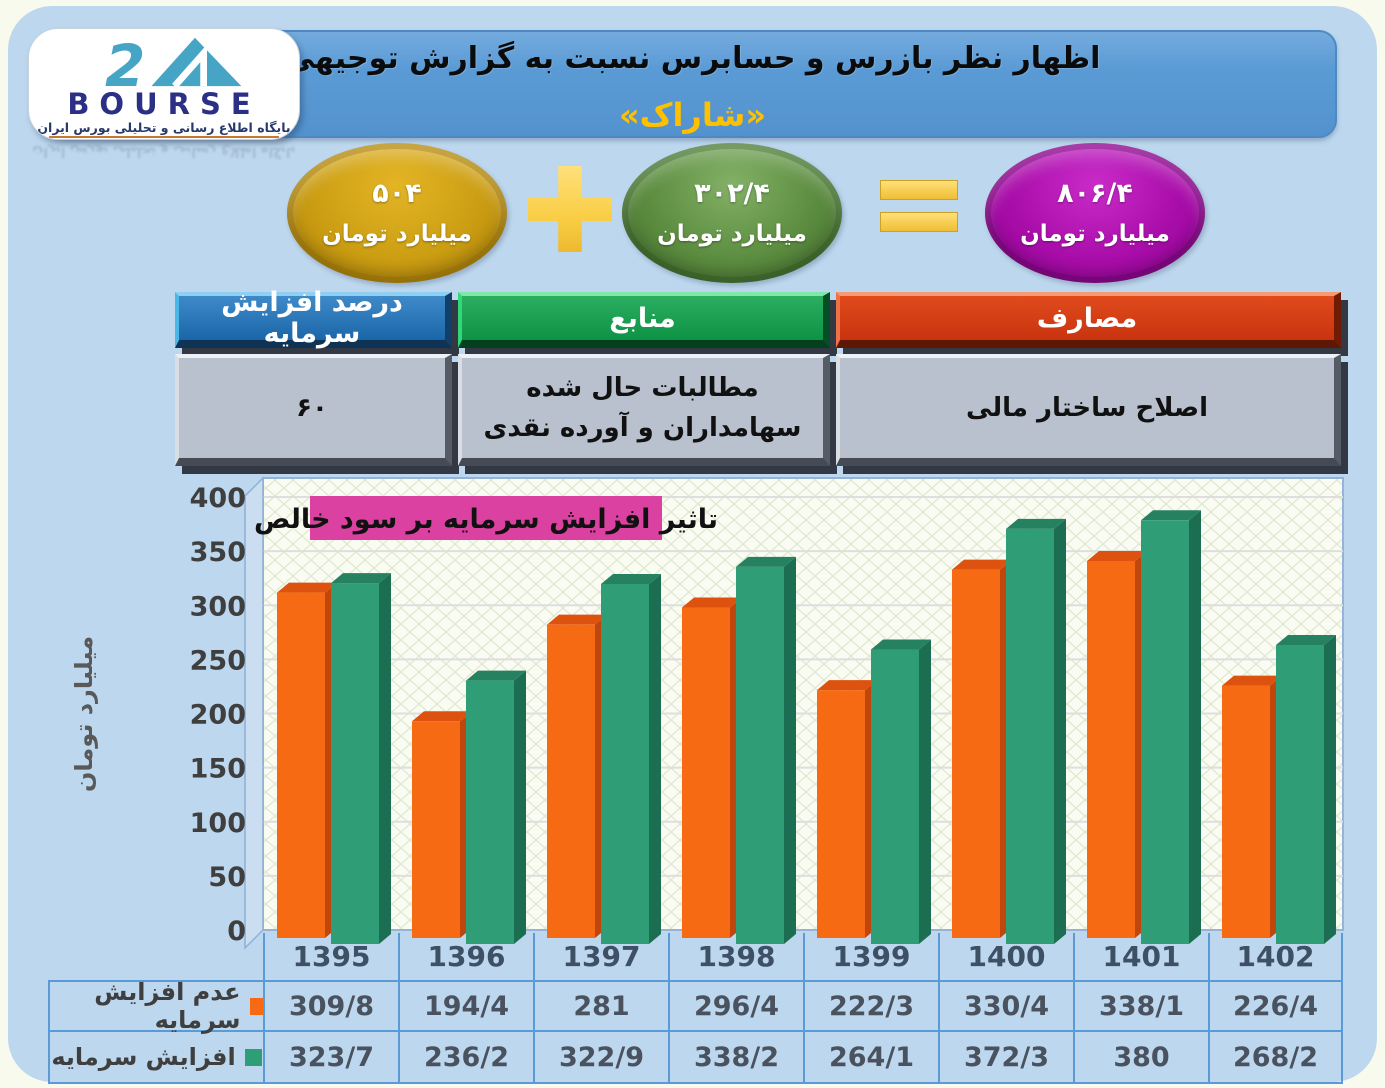 Image resolution: width=1385 pixels, height=1088 pixels. What do you see at coordinates (735, 956) in the screenshot?
I see `year-1398: 1398` at bounding box center [735, 956].